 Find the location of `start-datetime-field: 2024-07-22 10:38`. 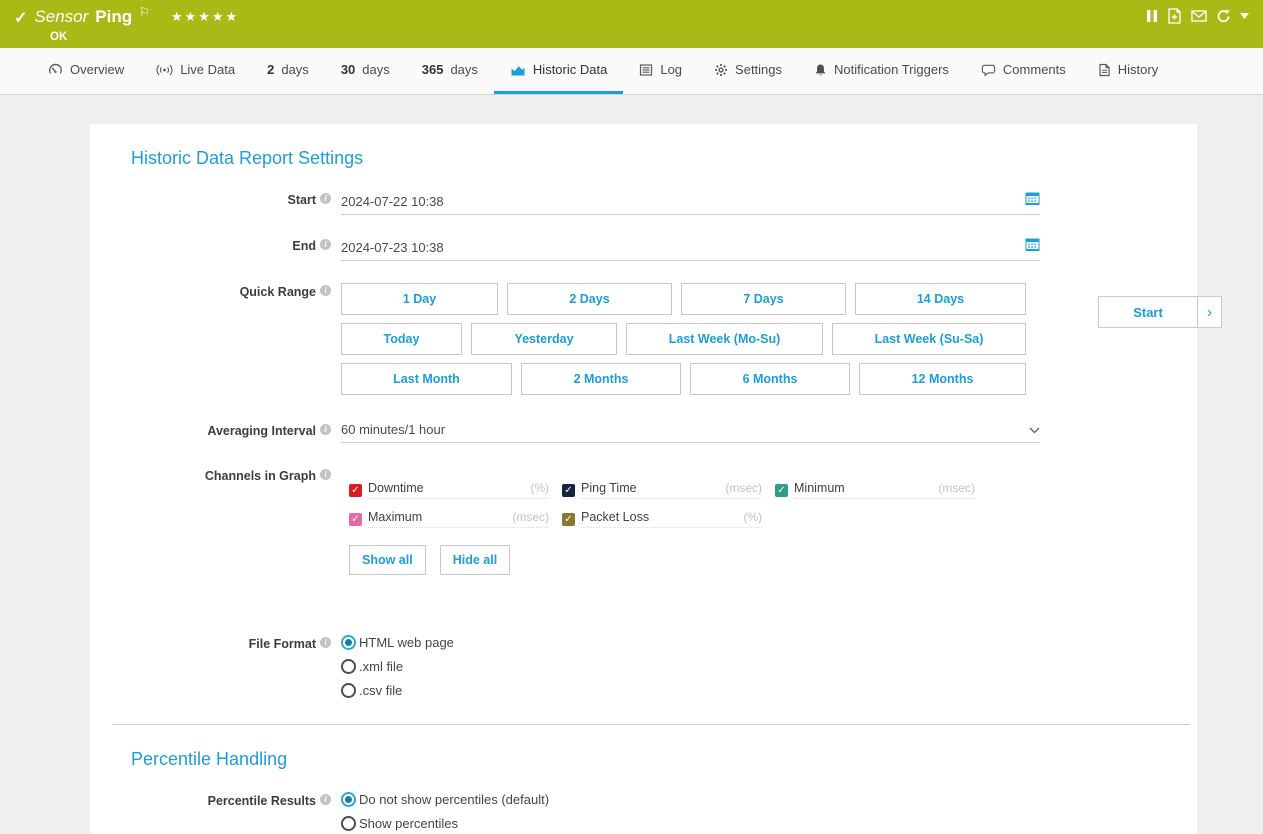

start-datetime-field: 2024-07-22 10:38 is located at coordinates (690, 203).